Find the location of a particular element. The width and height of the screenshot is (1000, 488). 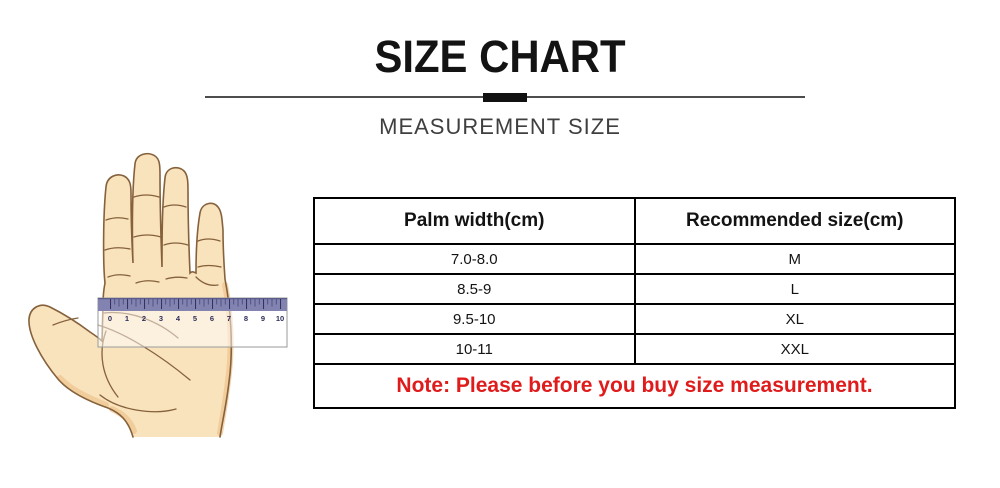

table-row: 10-11 XXL is located at coordinates (634, 349).